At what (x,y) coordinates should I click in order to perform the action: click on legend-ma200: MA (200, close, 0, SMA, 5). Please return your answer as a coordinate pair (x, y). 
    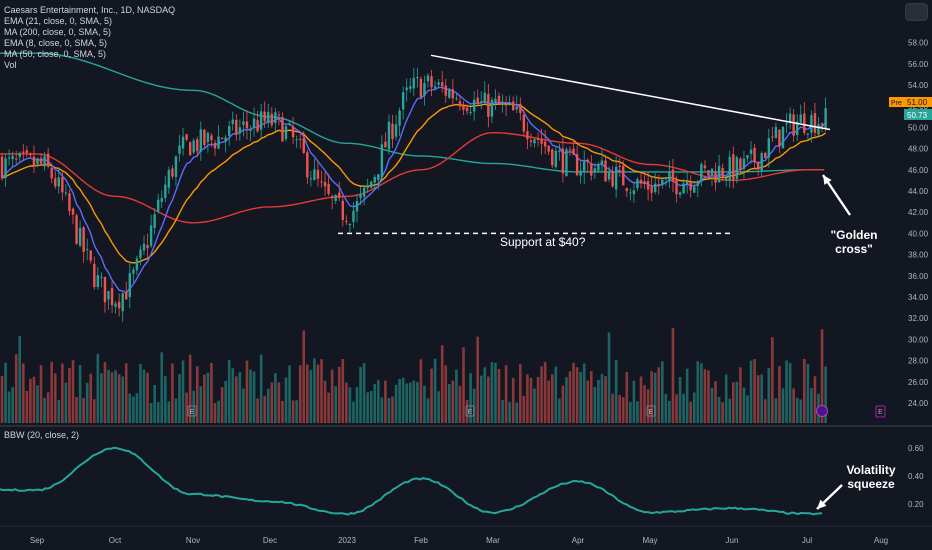
    Looking at the image, I should click on (58, 32).